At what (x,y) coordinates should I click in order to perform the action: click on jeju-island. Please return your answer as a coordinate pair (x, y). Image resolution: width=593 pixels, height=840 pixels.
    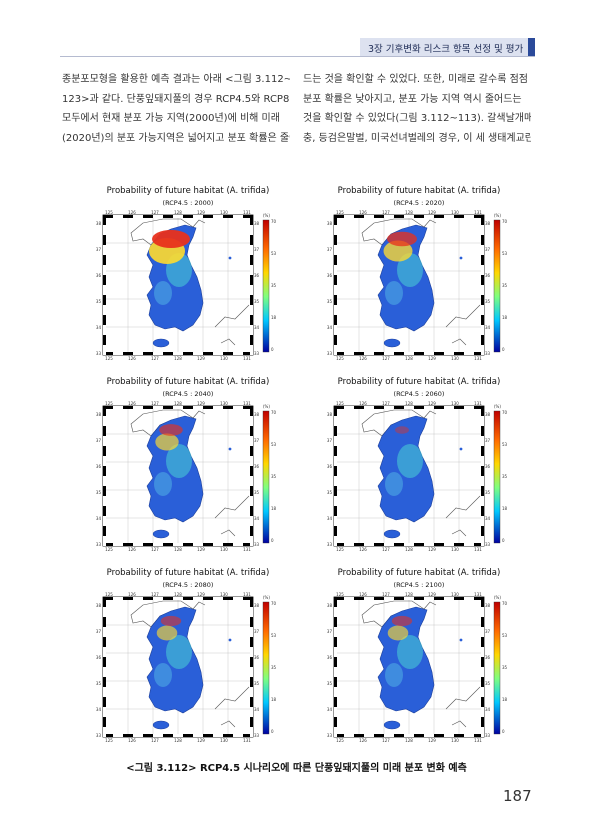
    Looking at the image, I should click on (161, 725).